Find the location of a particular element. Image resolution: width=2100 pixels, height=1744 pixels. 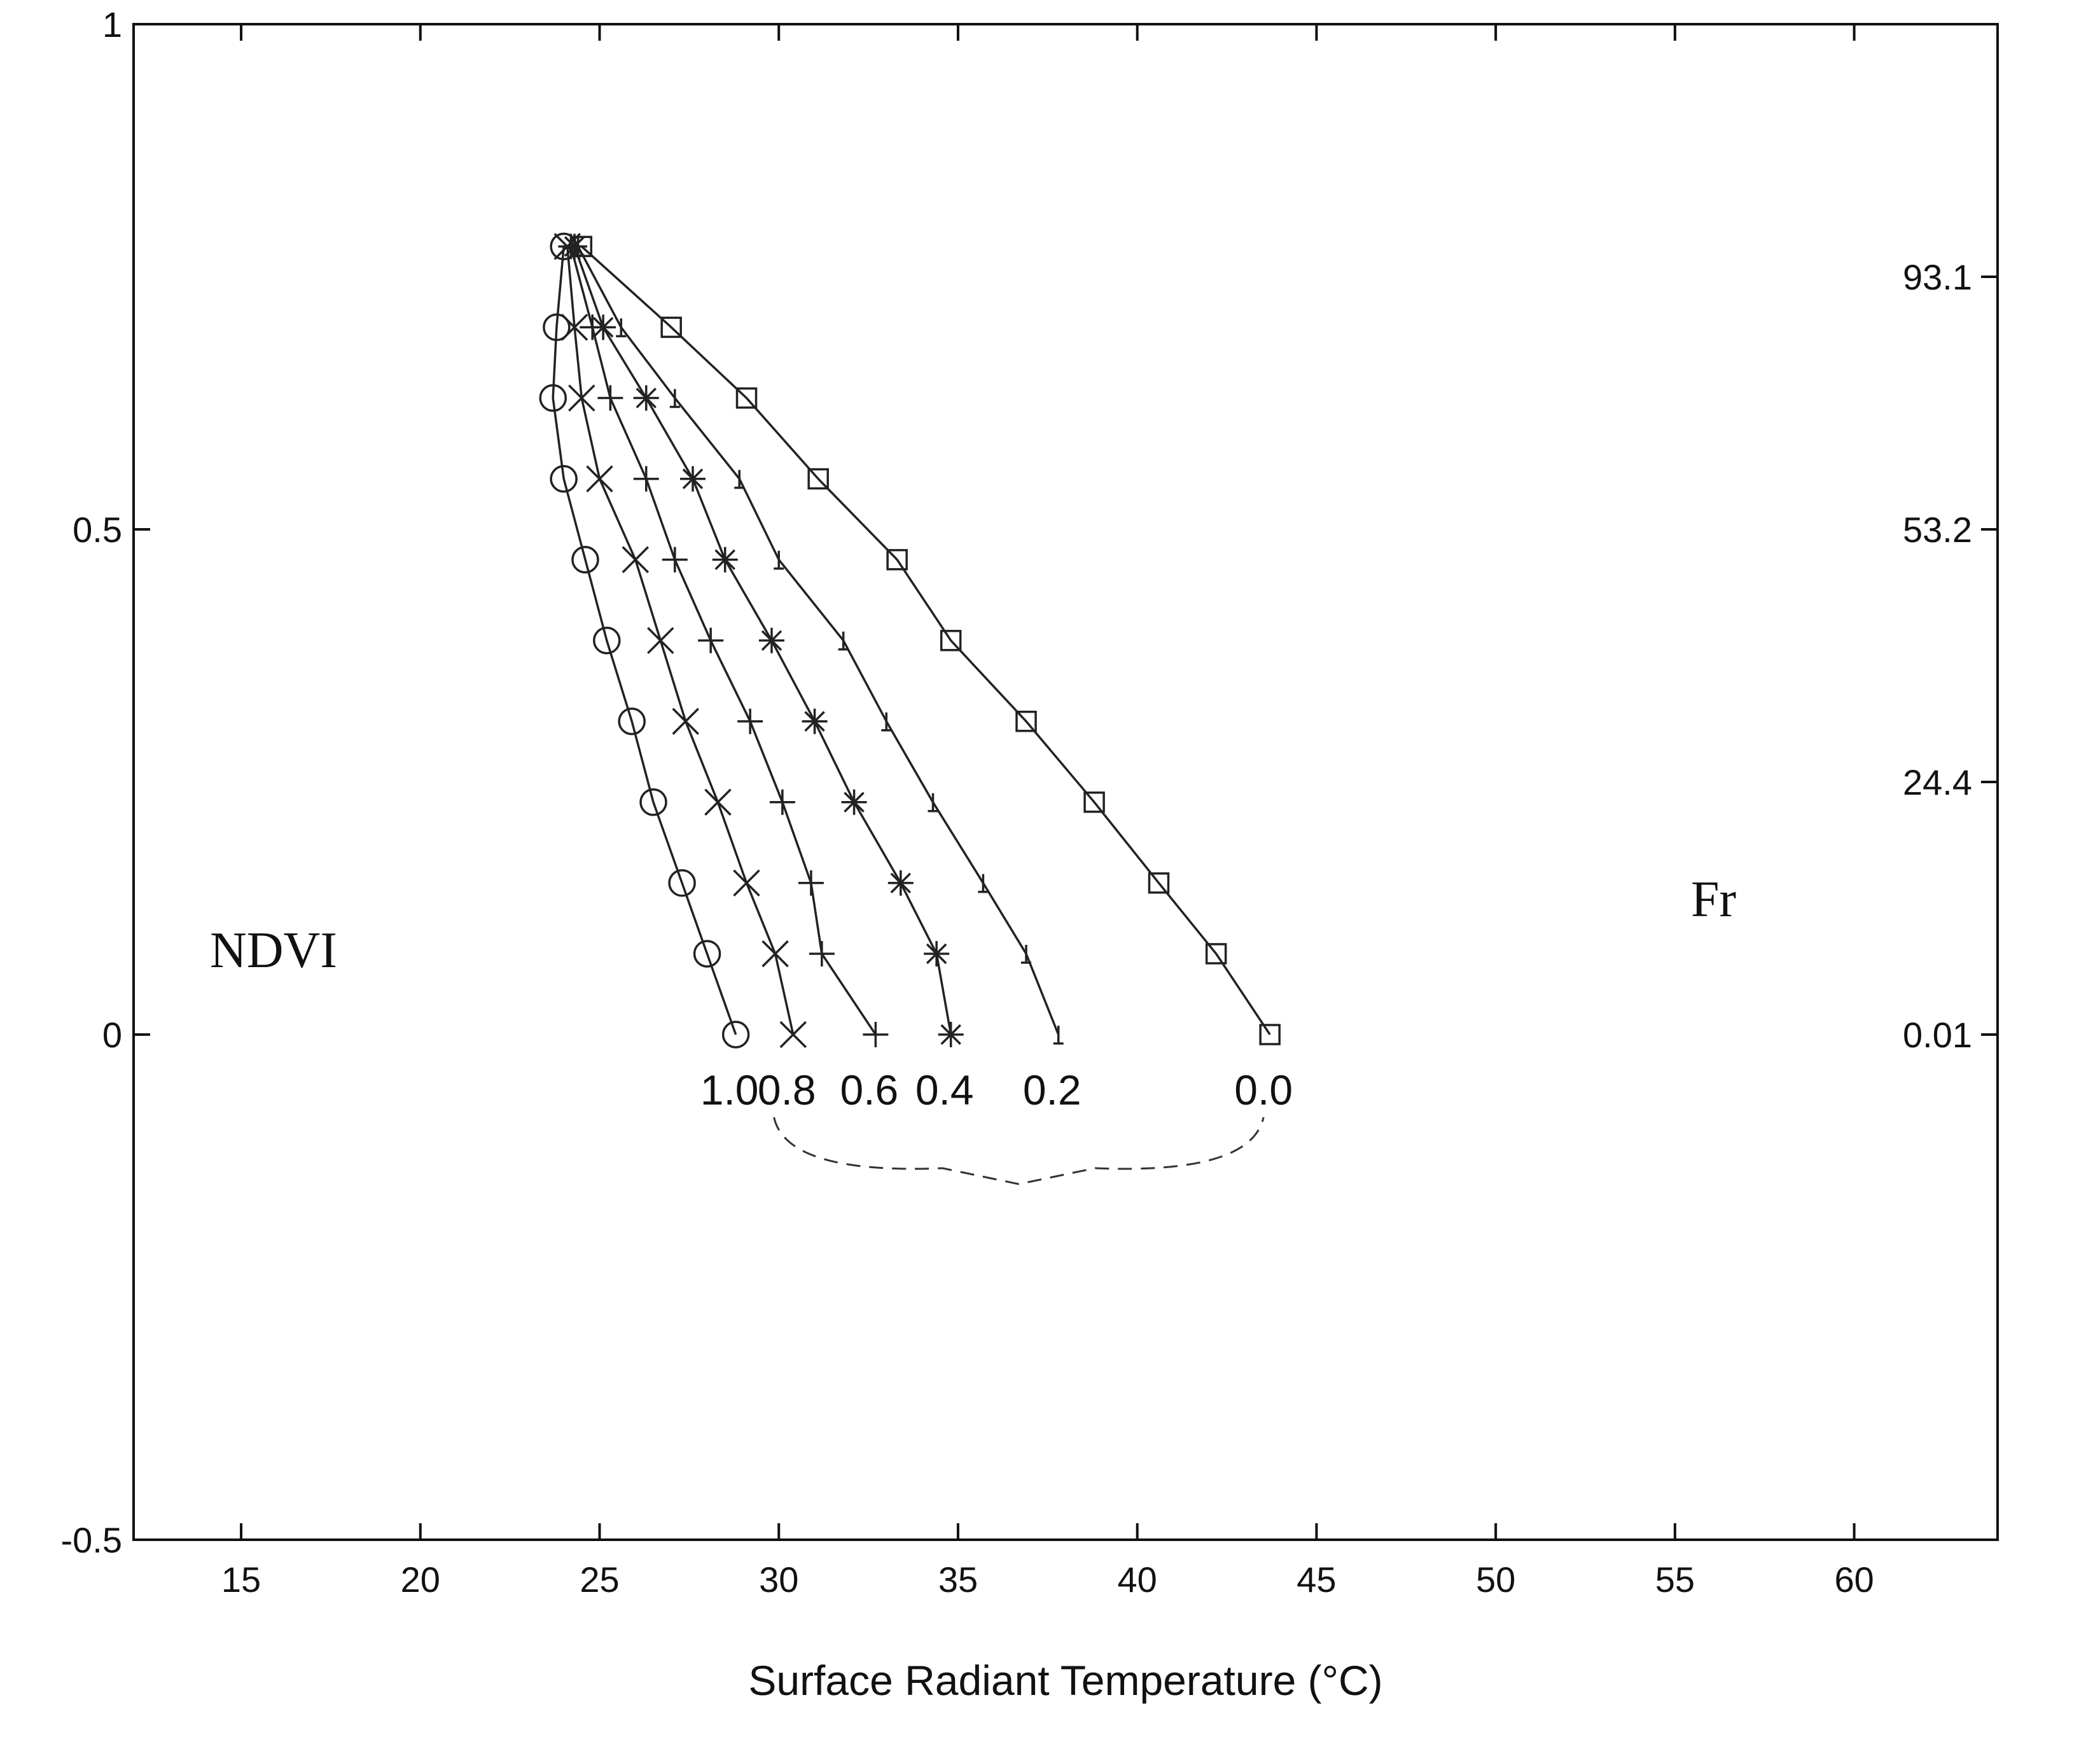

isoline-label-fr-0.0: 0.0 is located at coordinates (1263, 1089).